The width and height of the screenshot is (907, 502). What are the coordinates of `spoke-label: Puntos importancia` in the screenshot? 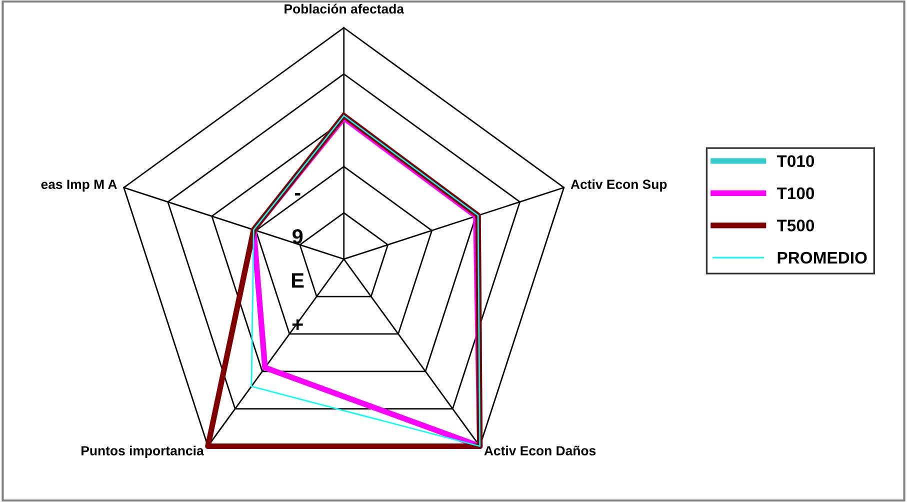 It's located at (143, 452).